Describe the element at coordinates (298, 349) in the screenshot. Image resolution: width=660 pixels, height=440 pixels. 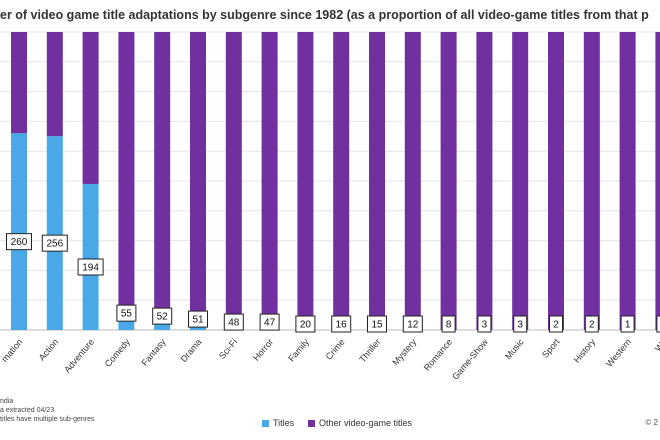
I see `category-label-8: Family` at that location.